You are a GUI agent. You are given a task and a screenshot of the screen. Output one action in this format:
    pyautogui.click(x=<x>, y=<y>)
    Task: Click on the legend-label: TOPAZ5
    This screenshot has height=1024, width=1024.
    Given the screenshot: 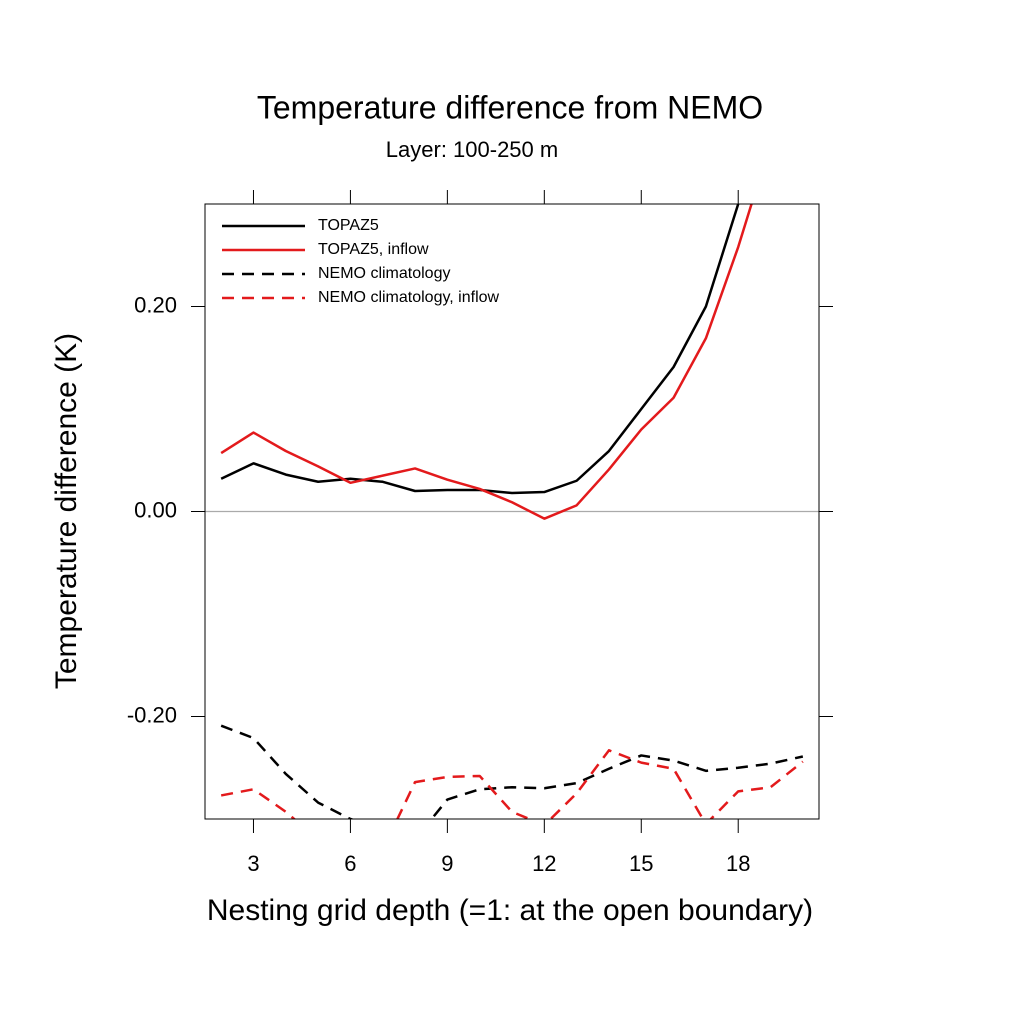 What is the action you would take?
    pyautogui.click(x=348, y=225)
    